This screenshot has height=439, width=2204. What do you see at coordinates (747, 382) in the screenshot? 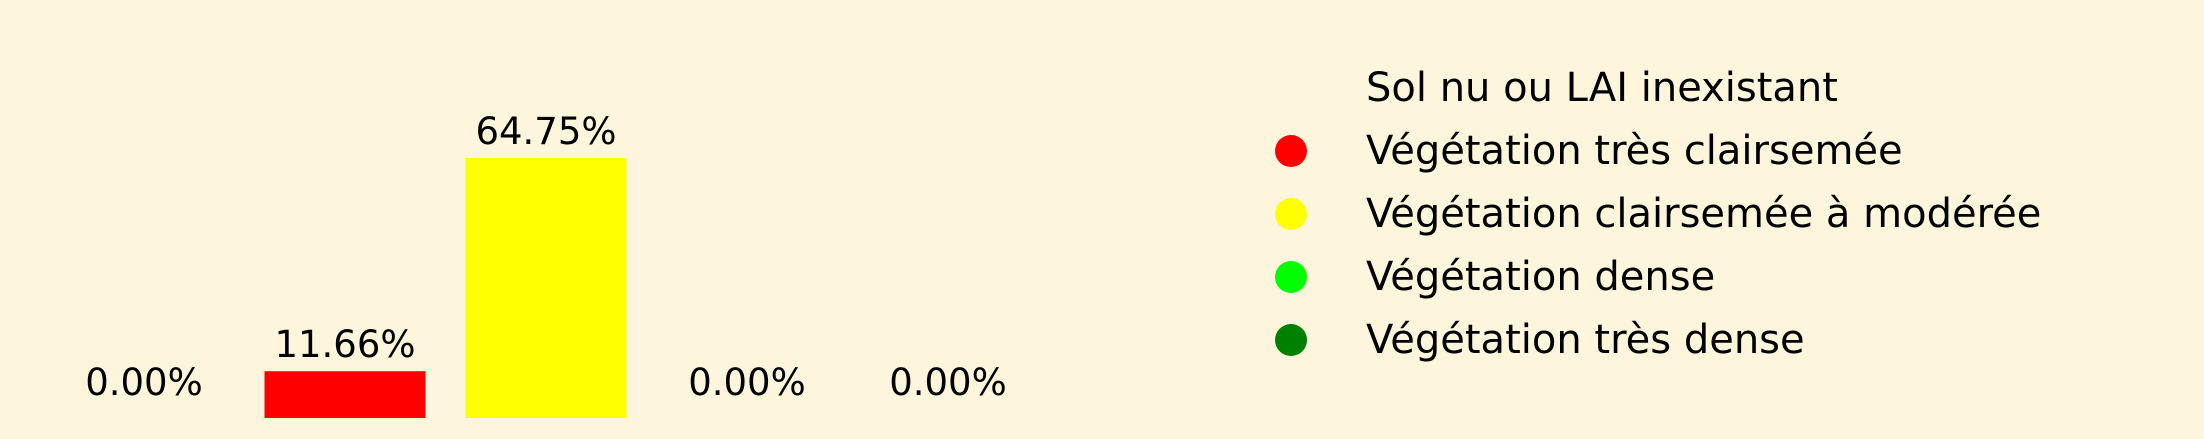
I see `data-label-4: 0.00%` at bounding box center [747, 382].